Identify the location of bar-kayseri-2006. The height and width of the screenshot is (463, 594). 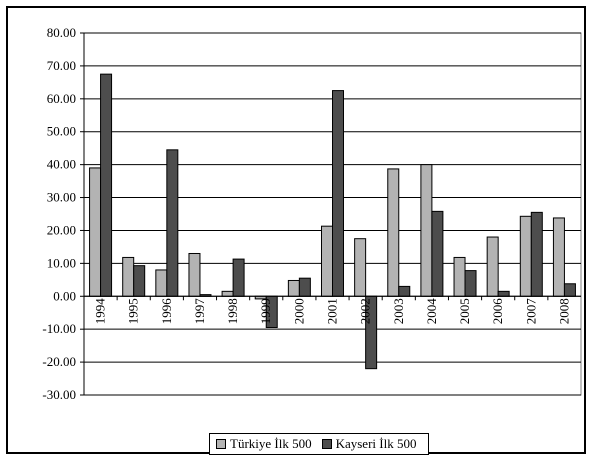
(503, 293).